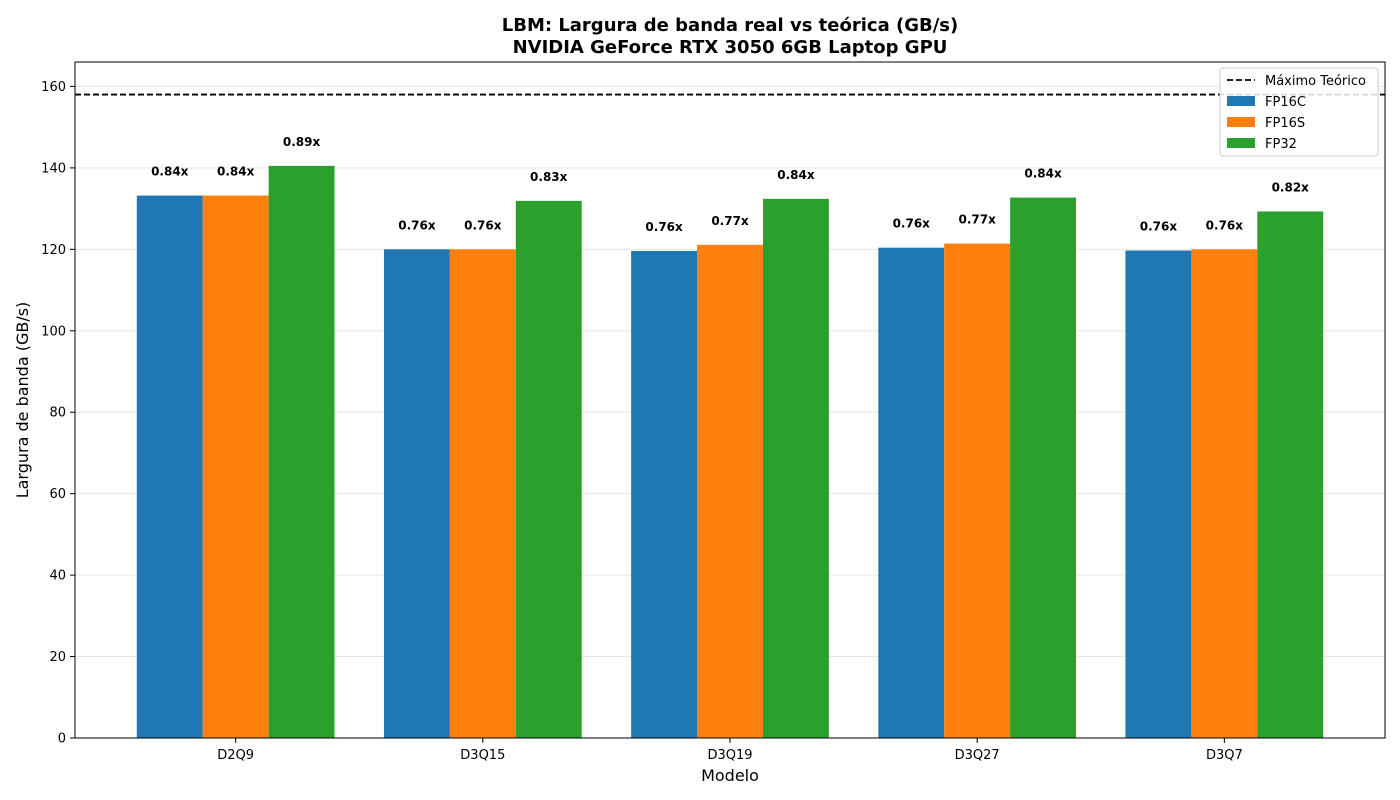 The width and height of the screenshot is (1400, 800). What do you see at coordinates (977, 755) in the screenshot?
I see `x-tick-label-d3q27: D3Q27` at bounding box center [977, 755].